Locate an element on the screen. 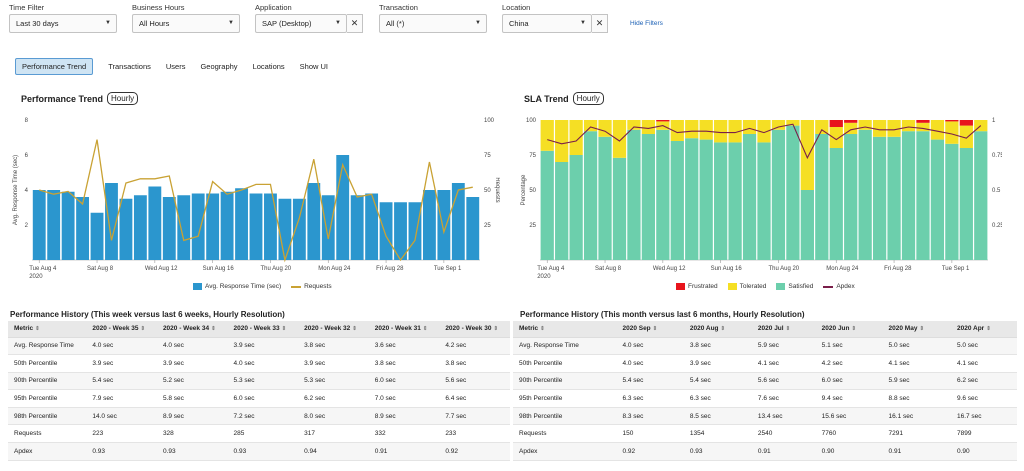 Image resolution: width=1024 pixels, height=471 pixels. apdex-line is located at coordinates (764, 141).